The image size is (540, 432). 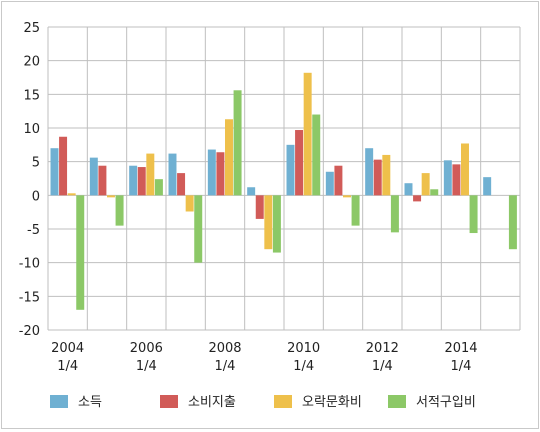 I want to click on y-tick-label: -20, so click(x=29, y=331).